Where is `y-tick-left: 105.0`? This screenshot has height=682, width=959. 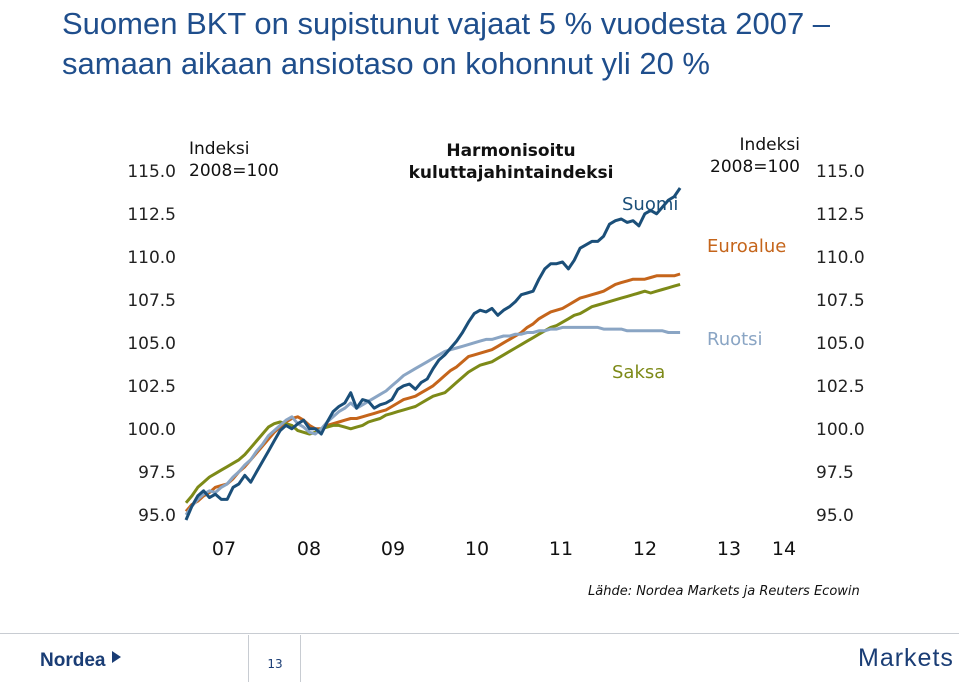
y-tick-left: 105.0 is located at coordinates (151, 344).